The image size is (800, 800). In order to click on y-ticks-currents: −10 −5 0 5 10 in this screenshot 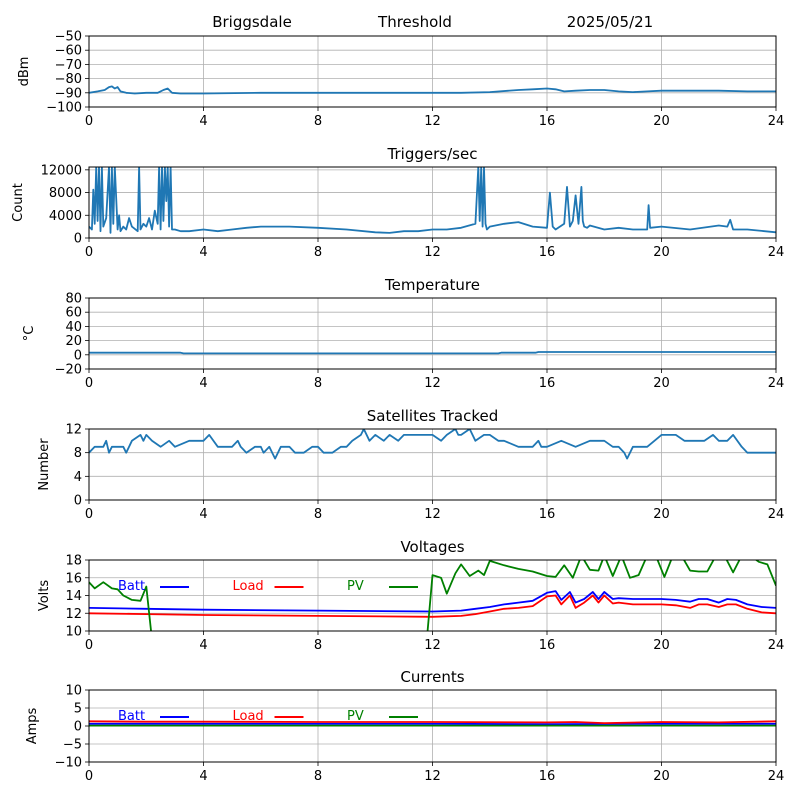, I will do `click(72, 727)`.